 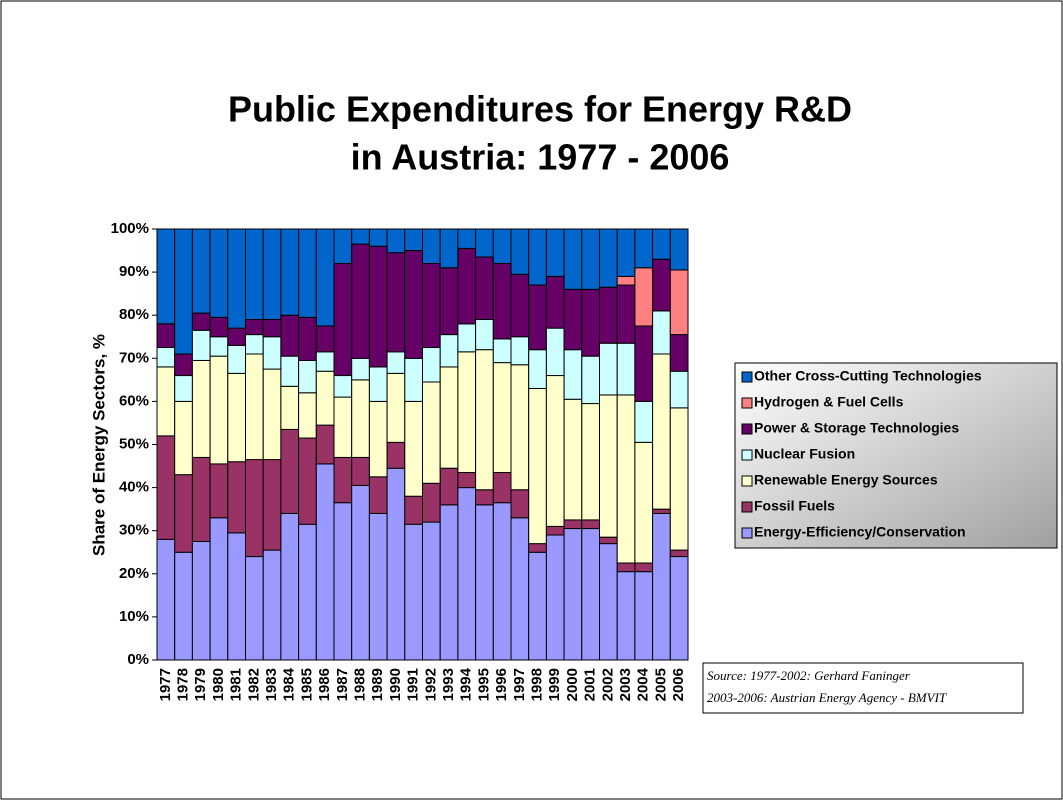 I want to click on x-tick-label: 1993, so click(x=448, y=684).